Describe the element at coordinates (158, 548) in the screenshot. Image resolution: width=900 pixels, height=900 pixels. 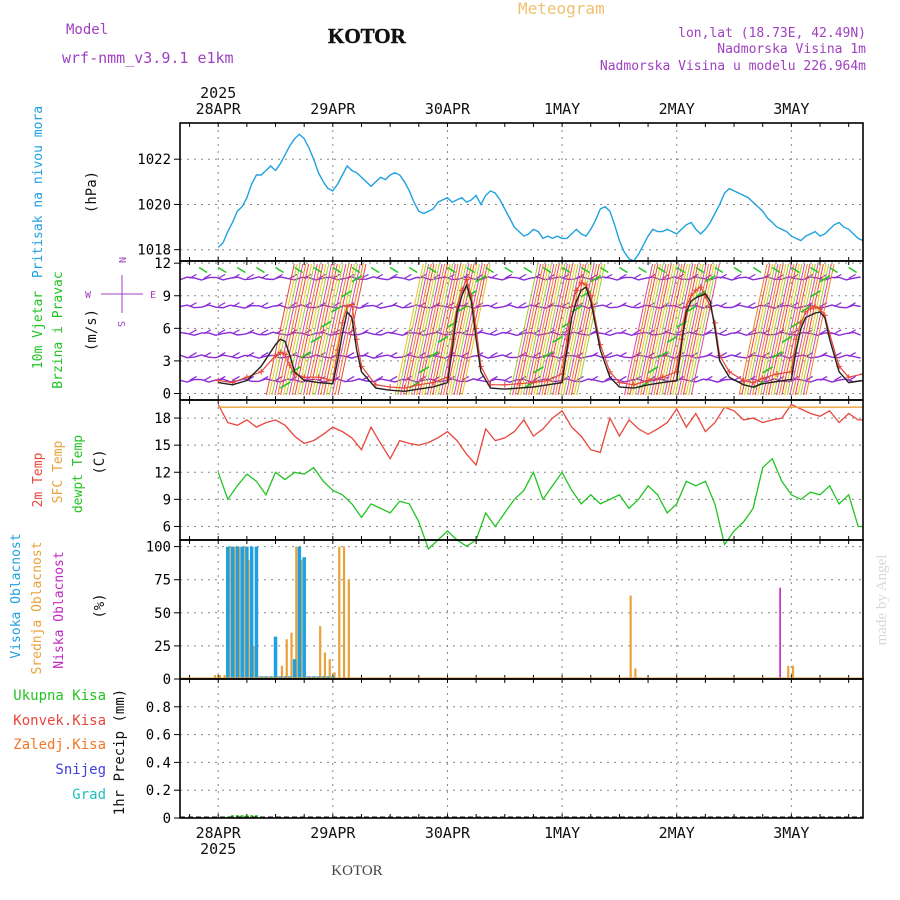
I see `ytick-label-clouds-4: 100` at that location.